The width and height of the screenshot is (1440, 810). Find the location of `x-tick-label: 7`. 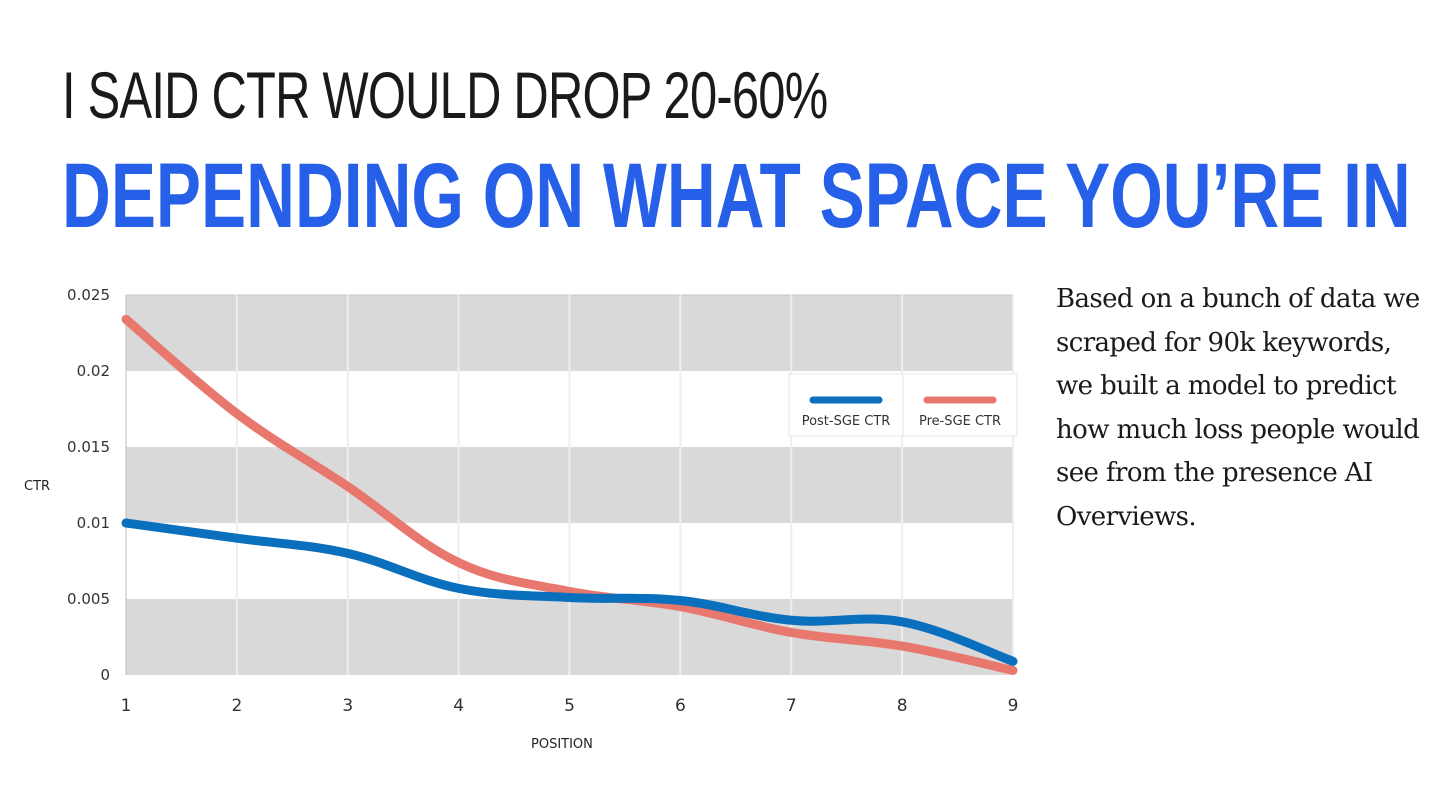

x-tick-label: 7 is located at coordinates (791, 706).